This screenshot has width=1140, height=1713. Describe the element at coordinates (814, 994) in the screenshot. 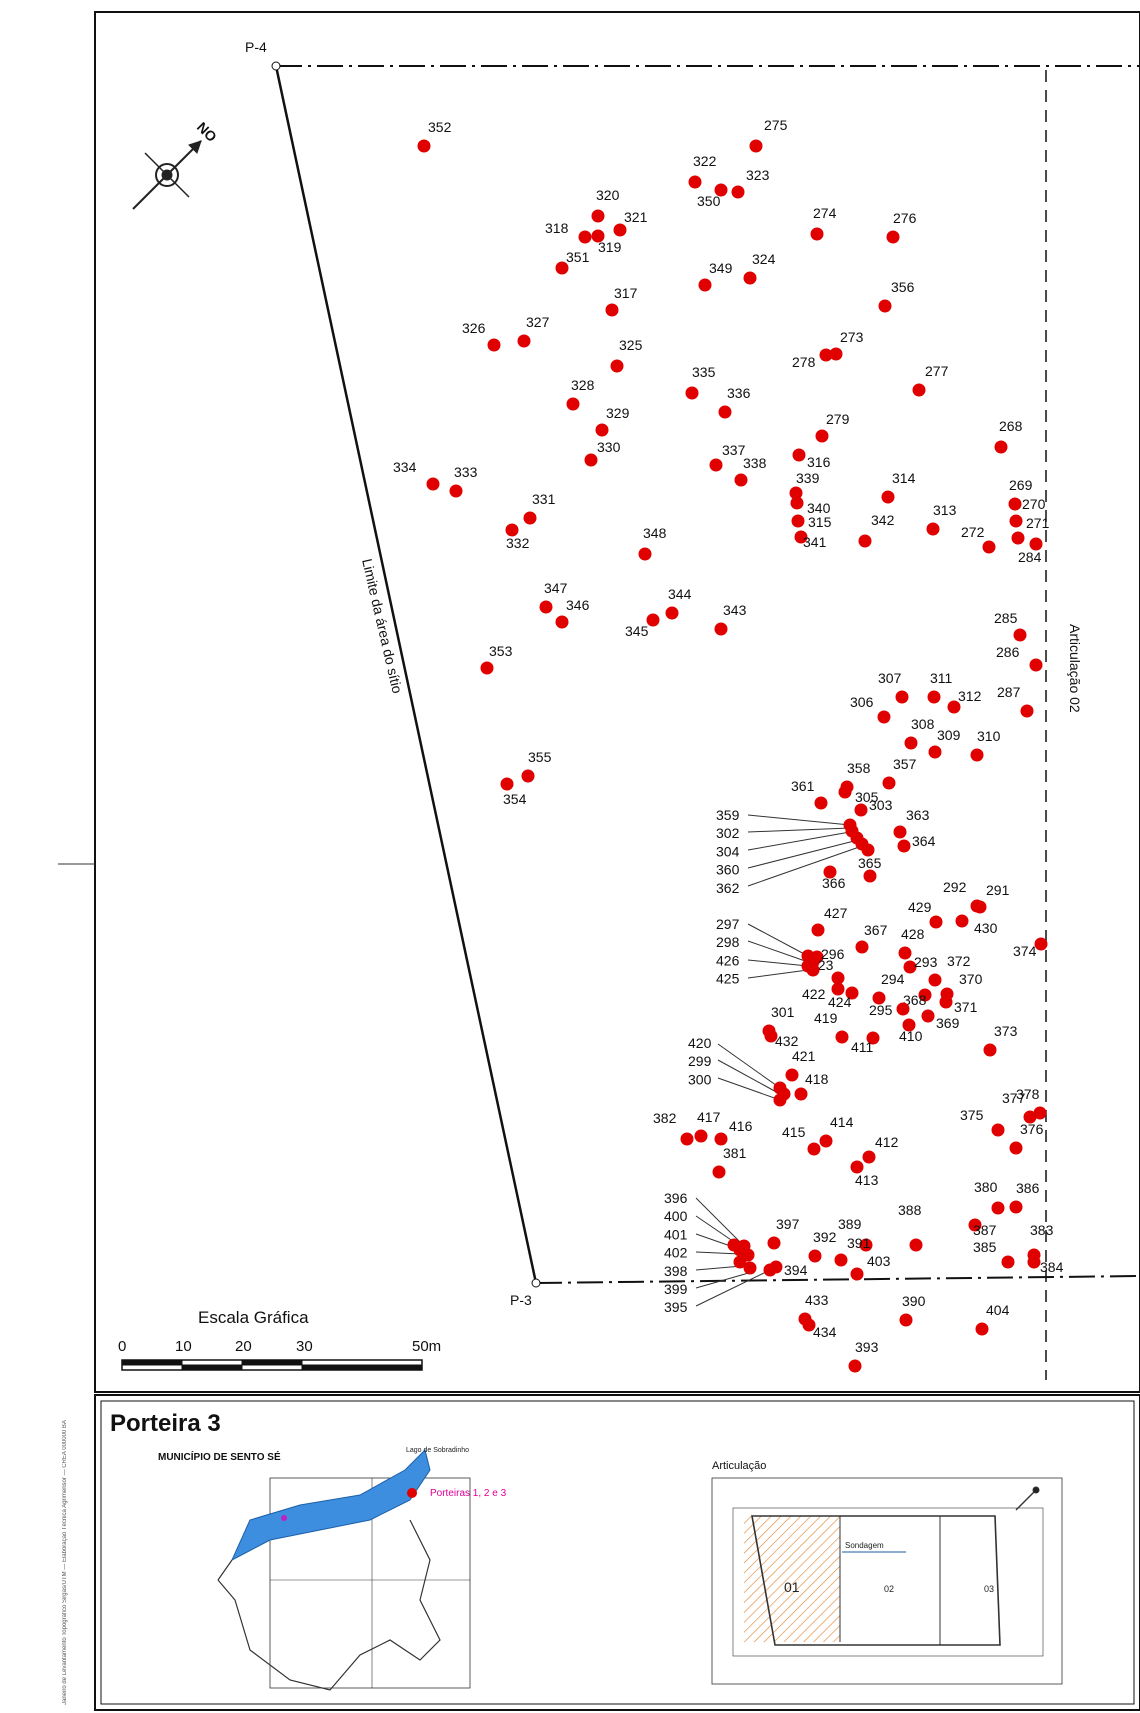

I see `survey-point-label-422: 422` at that location.